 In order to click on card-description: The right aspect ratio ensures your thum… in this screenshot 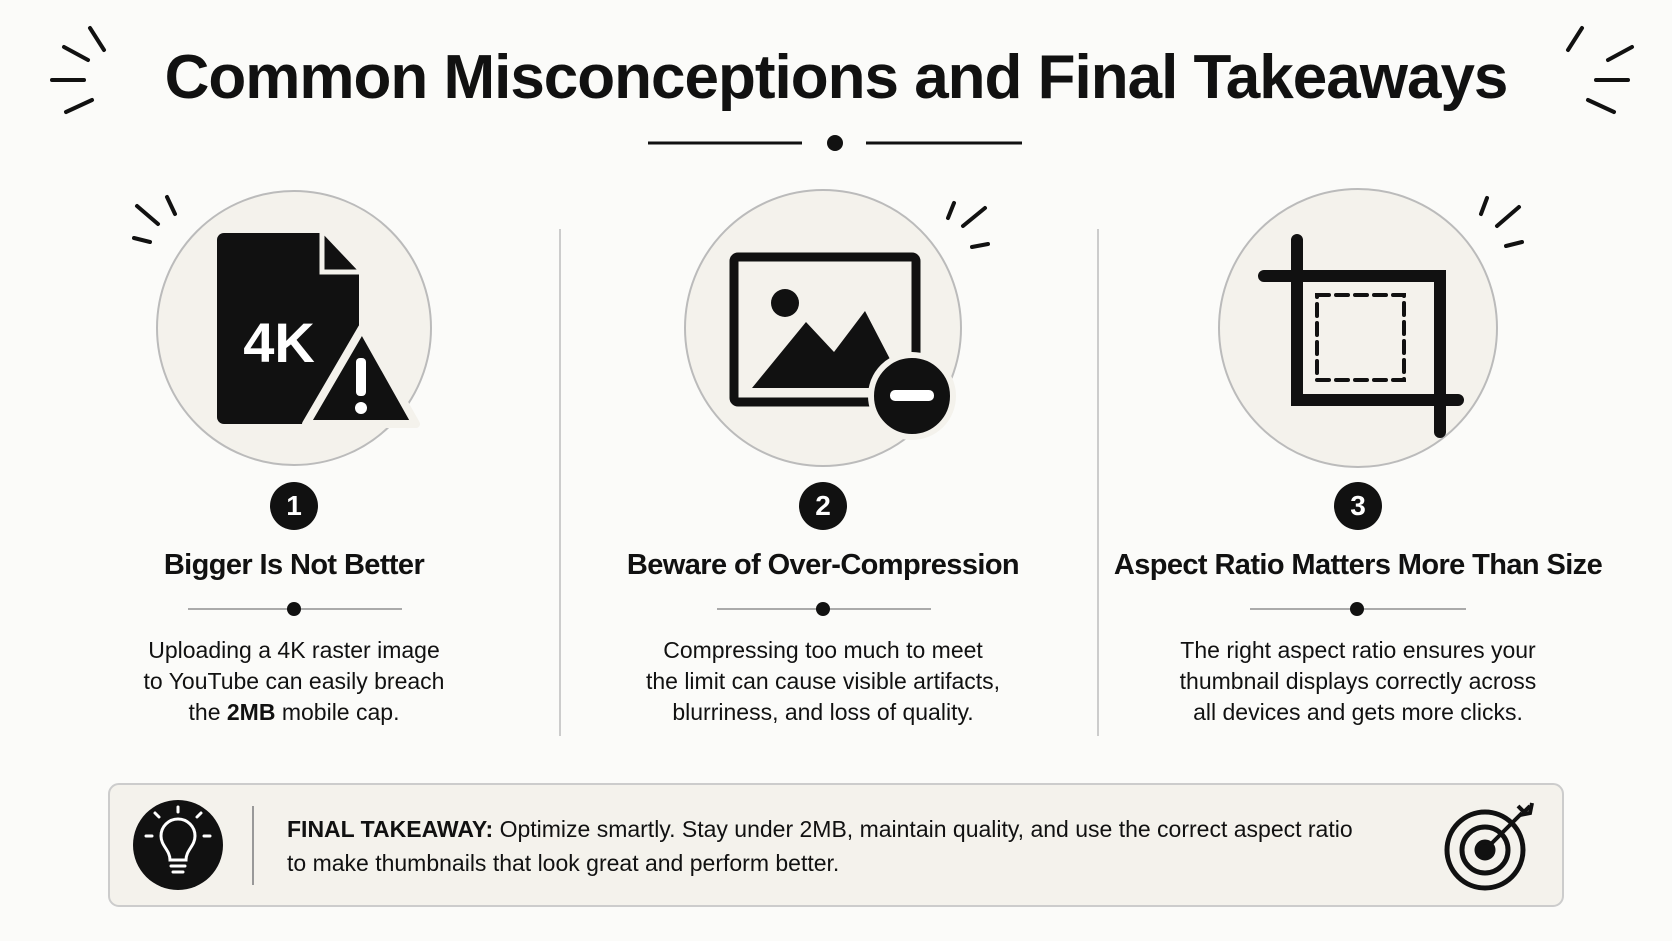, I will do `click(1358, 681)`.